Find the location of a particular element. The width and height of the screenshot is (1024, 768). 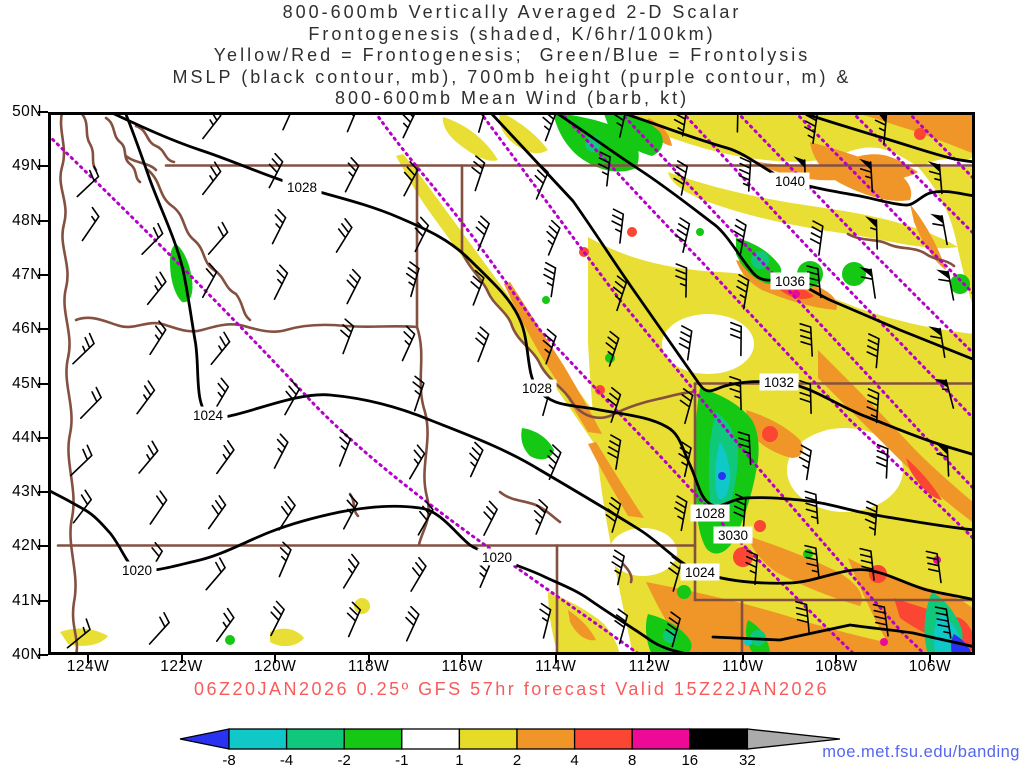

lat-label: 44N is located at coordinates (27, 437).